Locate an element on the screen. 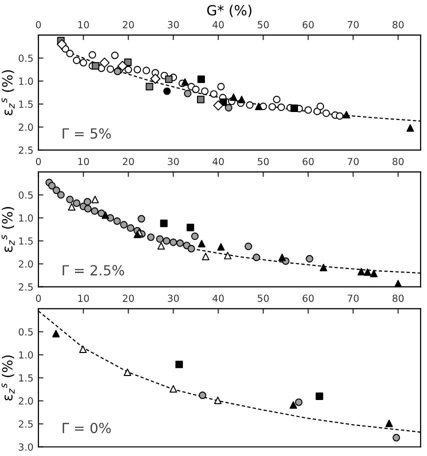  y-tick-label: 0.5 is located at coordinates (25, 195).